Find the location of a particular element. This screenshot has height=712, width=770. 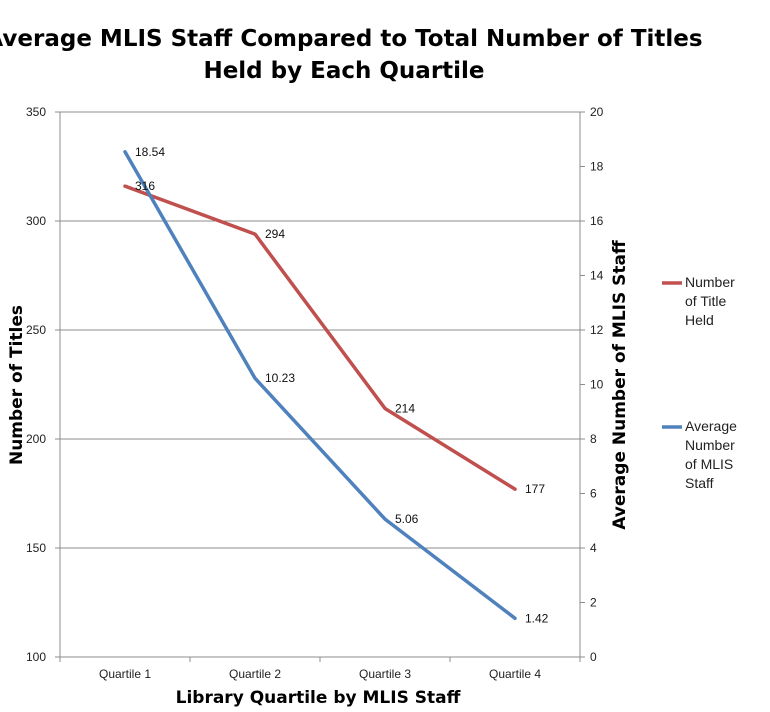

legend-label: of Title is located at coordinates (705, 301).